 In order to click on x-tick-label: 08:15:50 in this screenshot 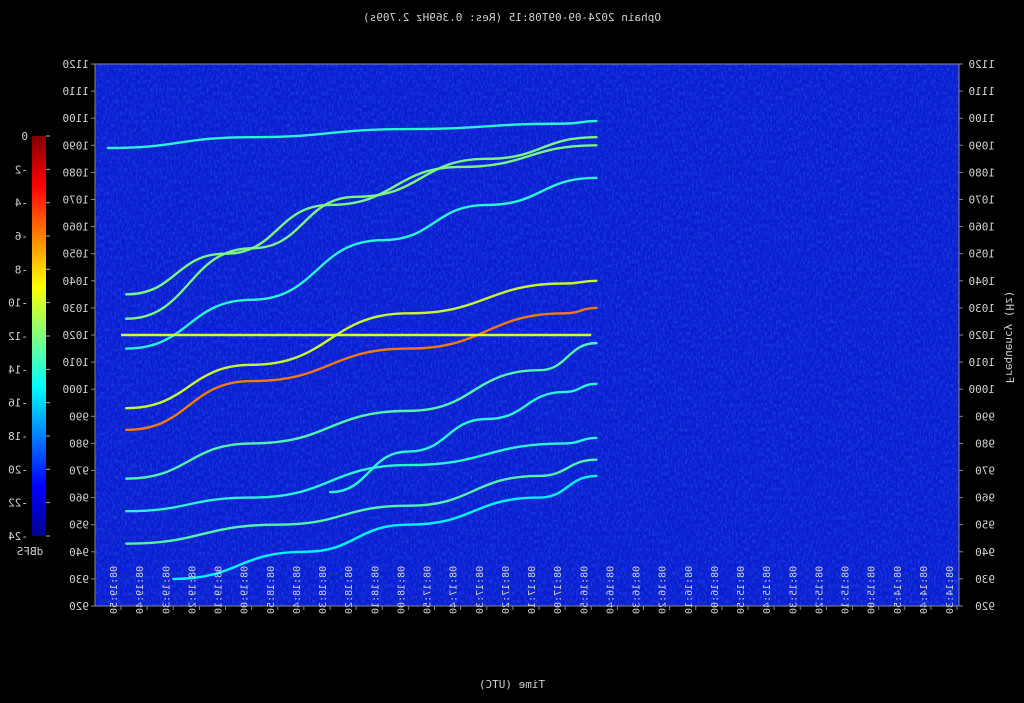, I will do `click(741, 590)`.